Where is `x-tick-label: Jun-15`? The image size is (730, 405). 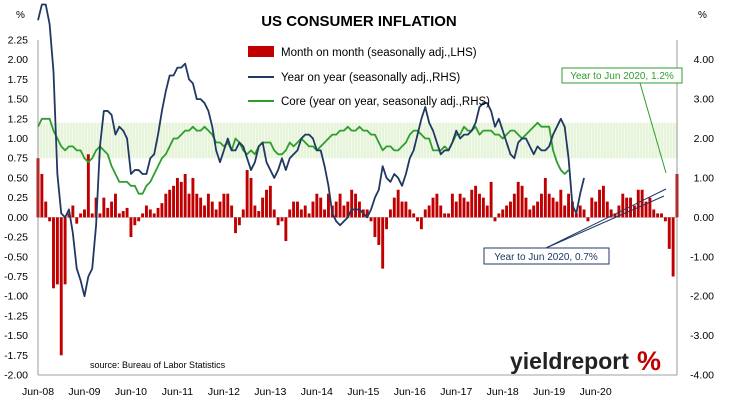 x-tick-label: Jun-15 is located at coordinates (363, 392).